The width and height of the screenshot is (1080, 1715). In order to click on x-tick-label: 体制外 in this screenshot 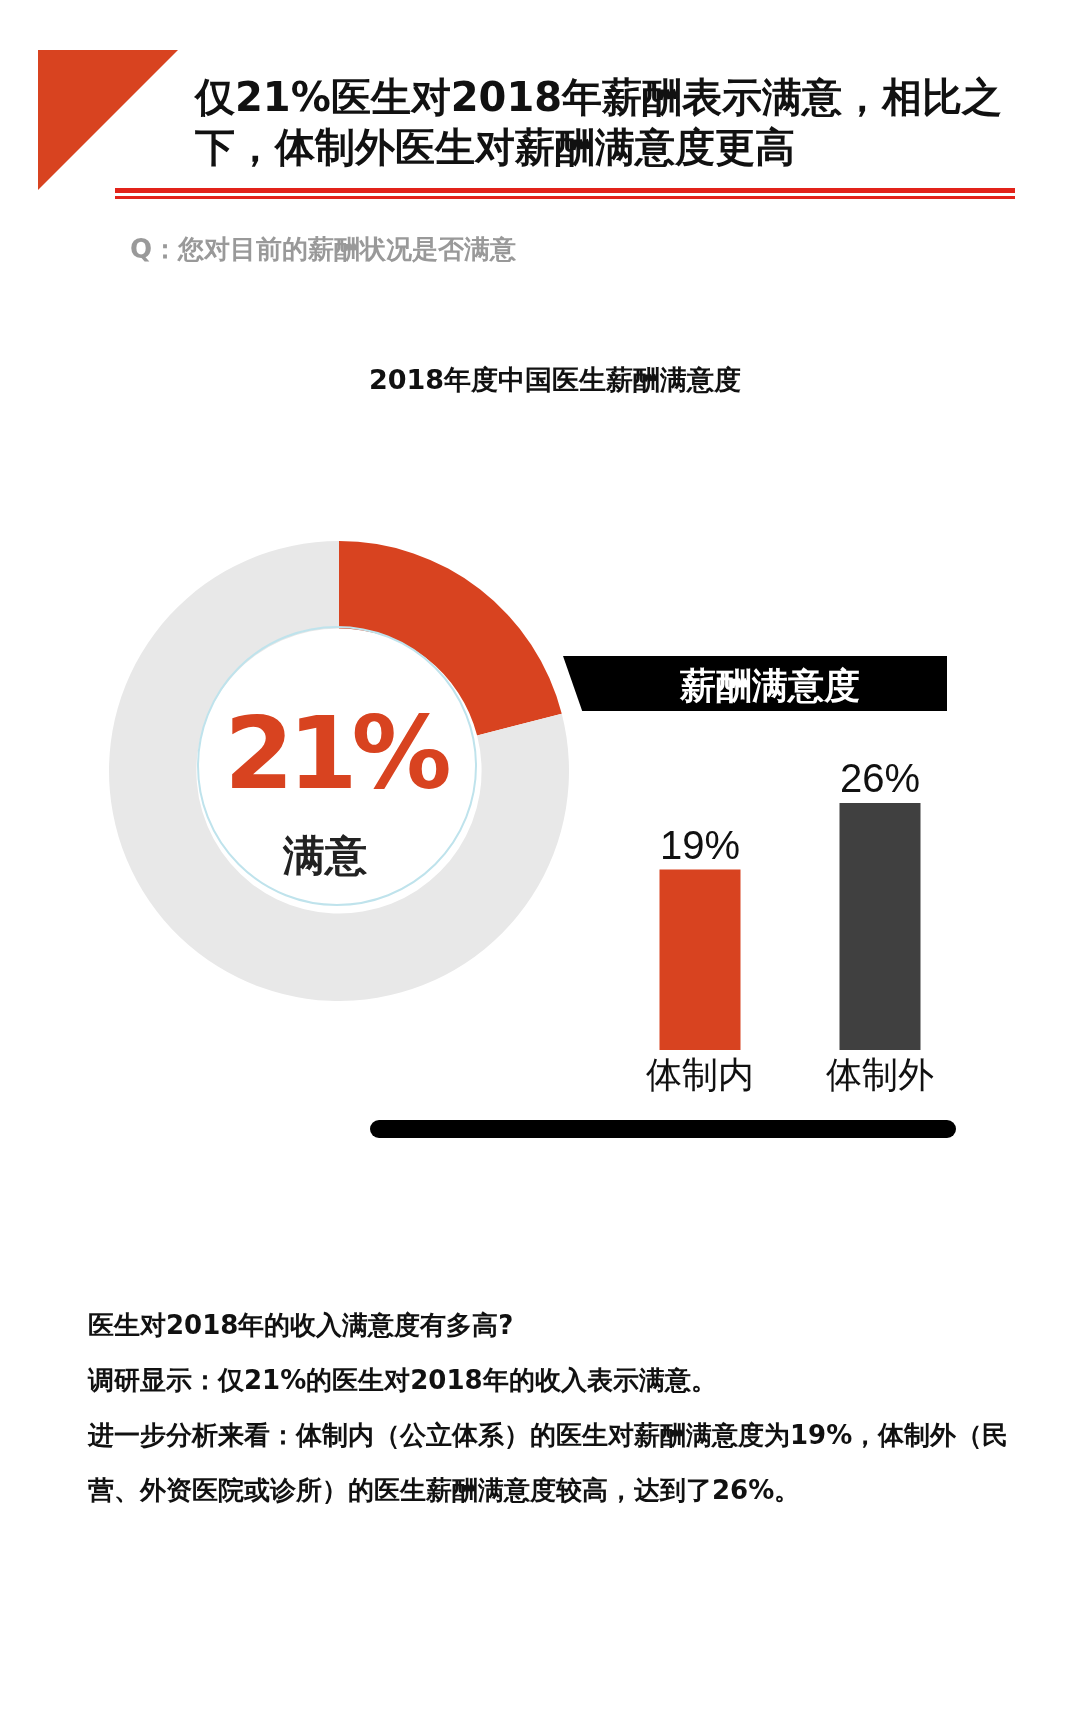, I will do `click(880, 1073)`.